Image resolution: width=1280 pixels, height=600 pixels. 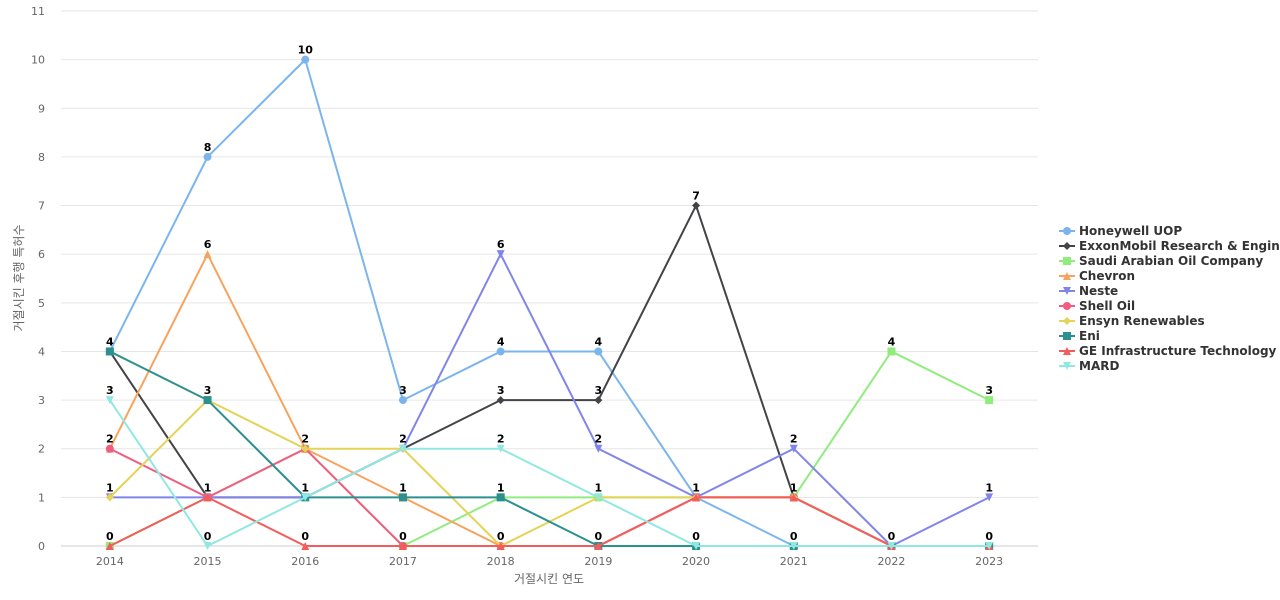 What do you see at coordinates (1171, 261) in the screenshot?
I see `legend-label: Saudi Arabian Oil Company` at bounding box center [1171, 261].